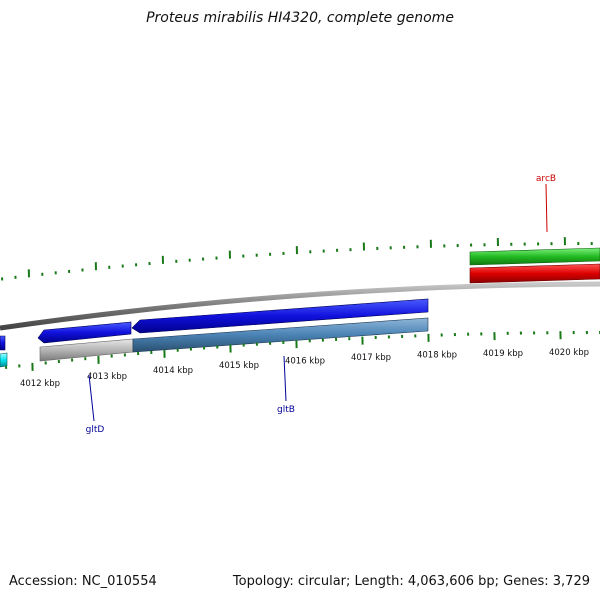 Image resolution: width=600 pixels, height=600 pixels. I want to click on reverse-gene-gltB, so click(280, 316).